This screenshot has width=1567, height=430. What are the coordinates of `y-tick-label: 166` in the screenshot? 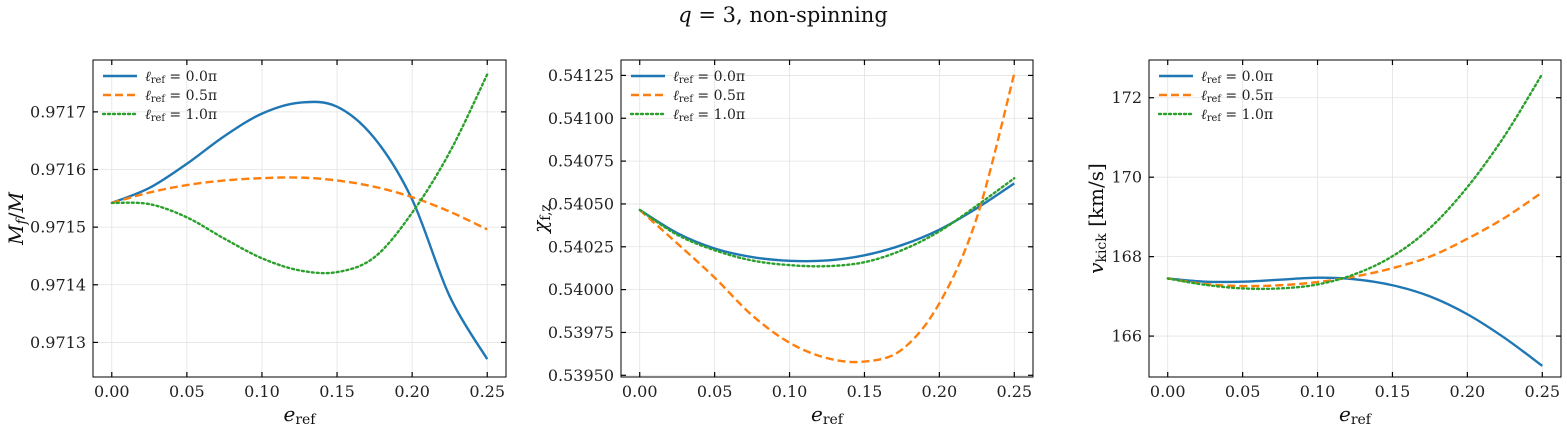 It's located at (1126, 336).